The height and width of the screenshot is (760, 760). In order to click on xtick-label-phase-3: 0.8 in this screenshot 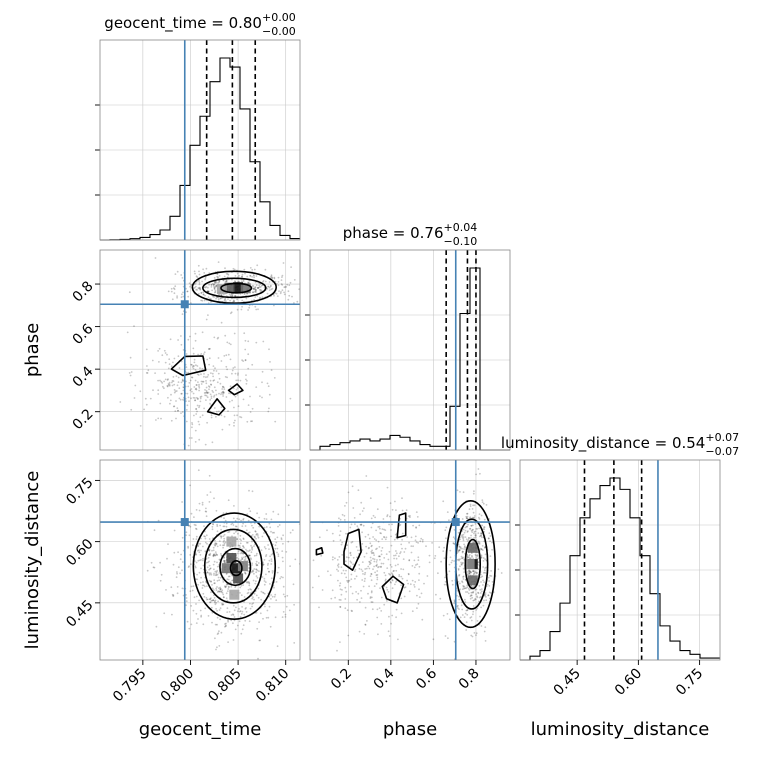, I will do `click(469, 679)`.